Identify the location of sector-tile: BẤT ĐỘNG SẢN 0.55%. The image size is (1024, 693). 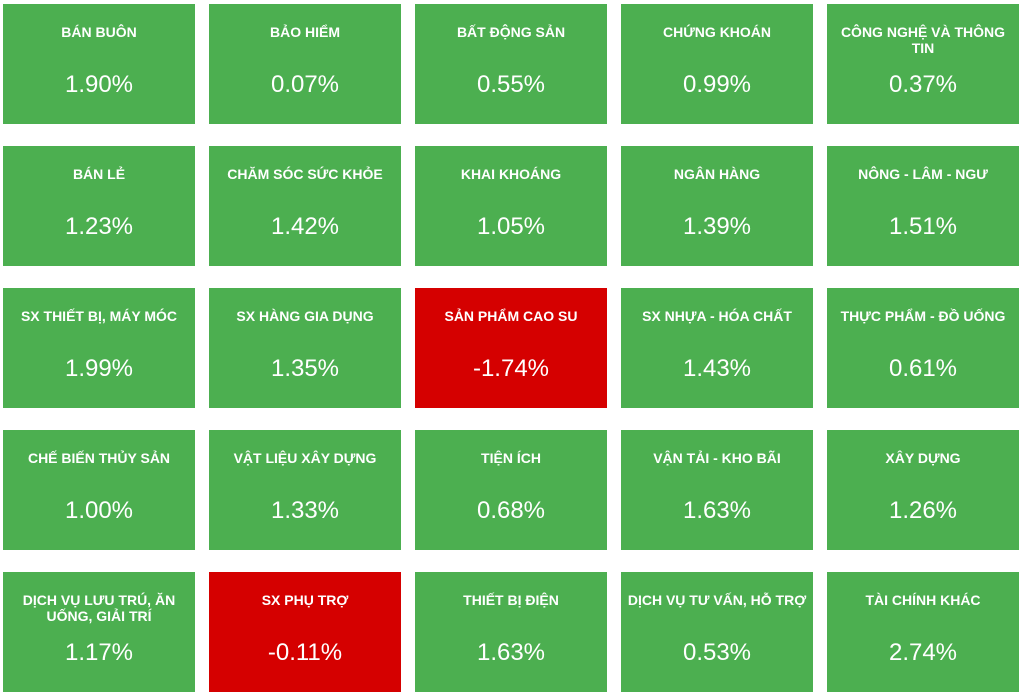
(511, 64).